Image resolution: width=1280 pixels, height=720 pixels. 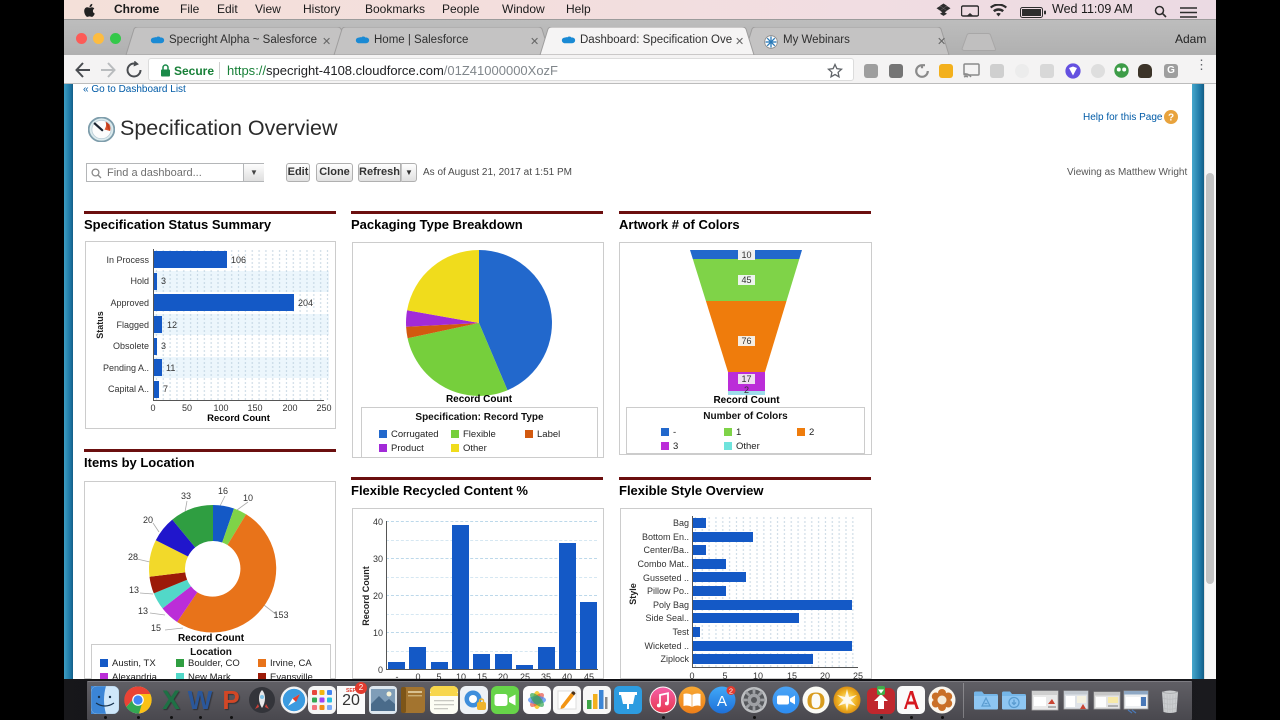 I want to click on svg-text: 2, so click(x=731, y=691).